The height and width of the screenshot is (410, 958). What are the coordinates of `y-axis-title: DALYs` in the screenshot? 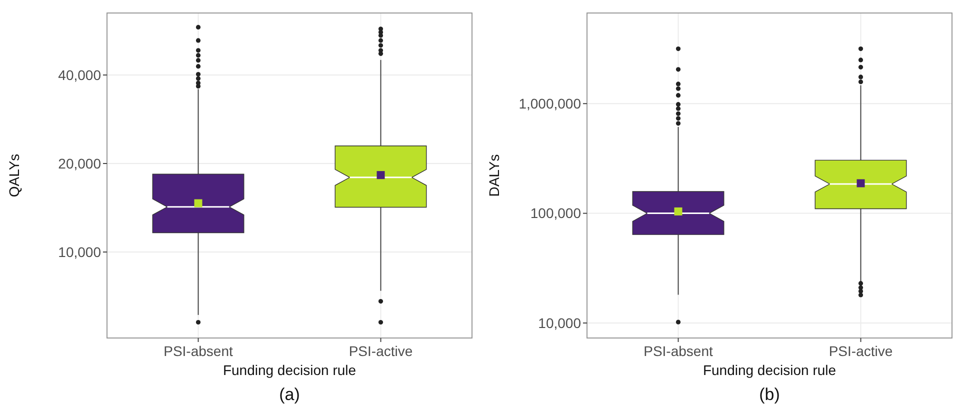 It's located at (494, 175).